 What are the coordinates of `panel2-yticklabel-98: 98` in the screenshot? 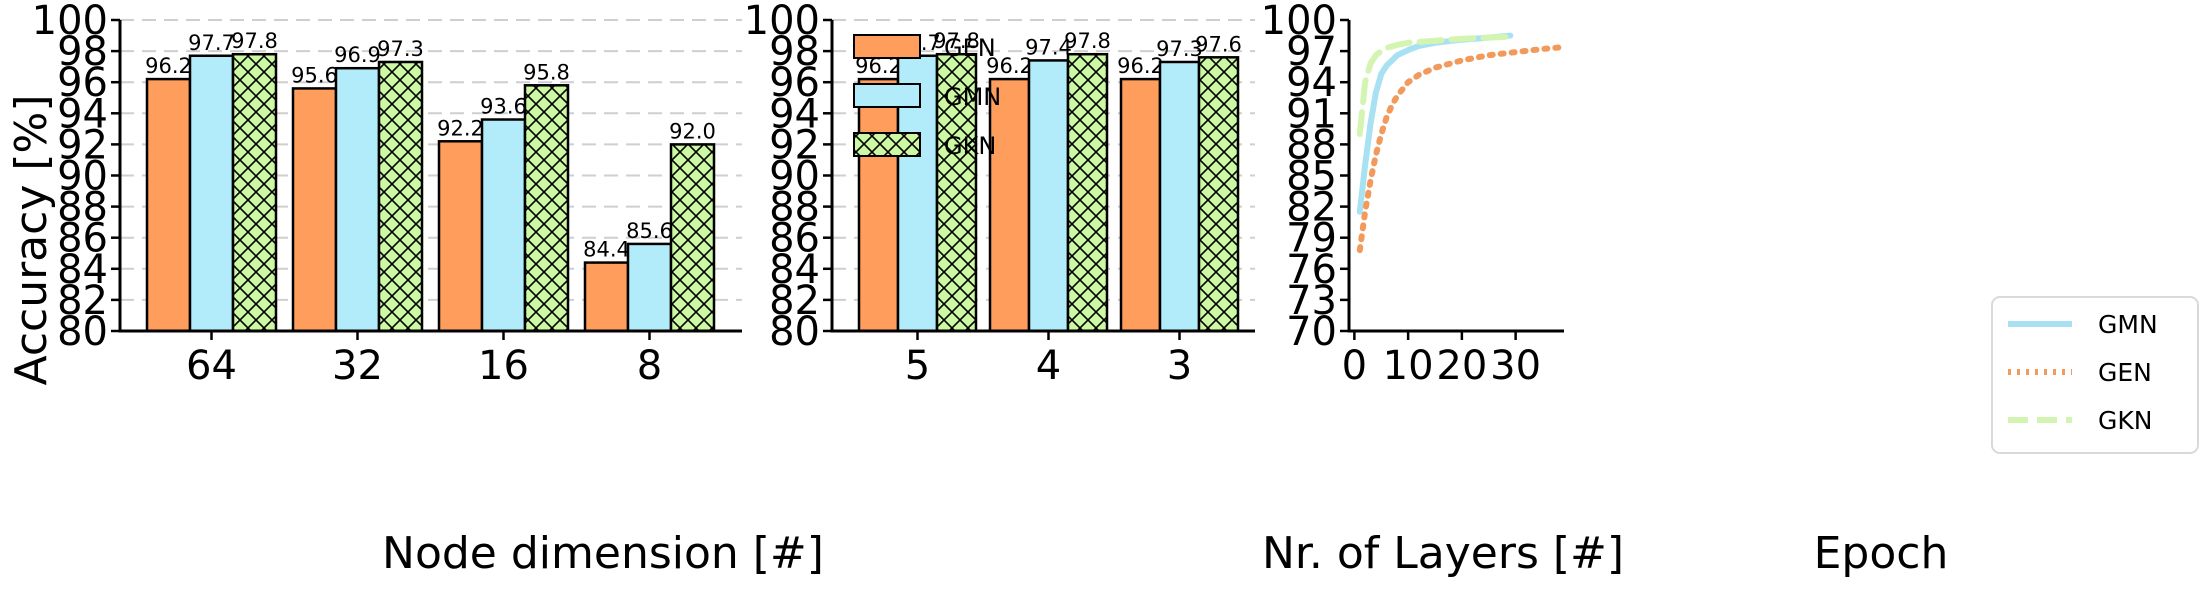 It's located at (794, 52).